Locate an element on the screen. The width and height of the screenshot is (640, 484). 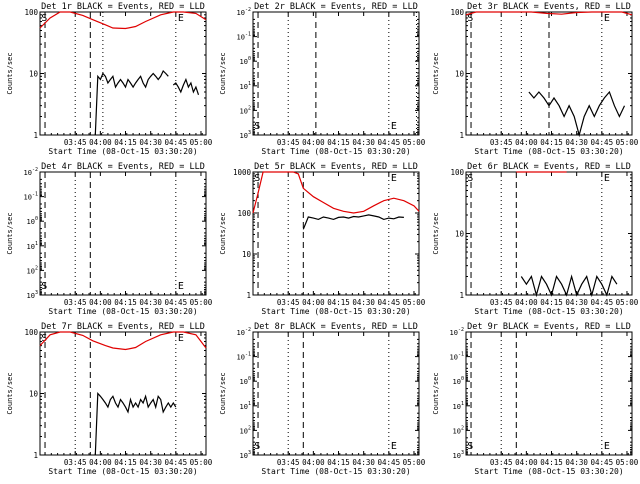
y-tick-label: 10 is located at coordinates (34, 394).